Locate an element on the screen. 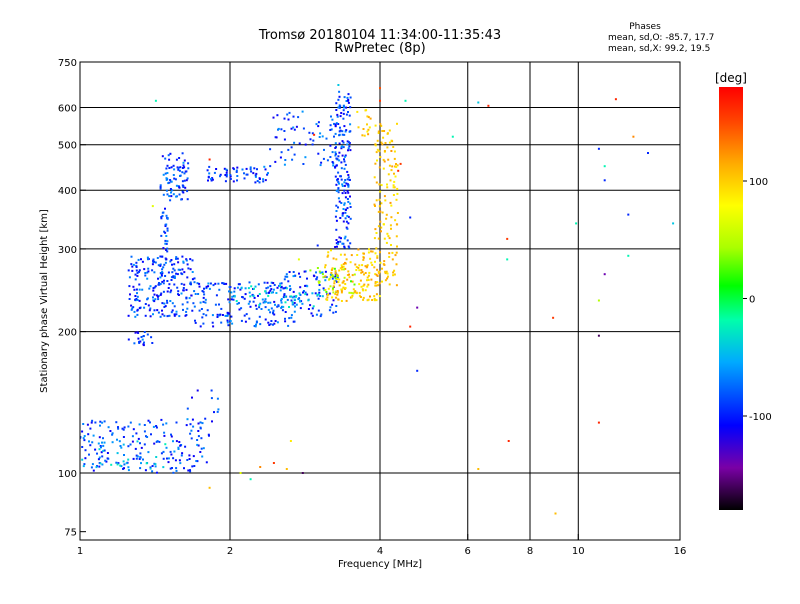  chart-title: Tromsø 20180104 11:34:00-11:35:43 is located at coordinates (379, 35).